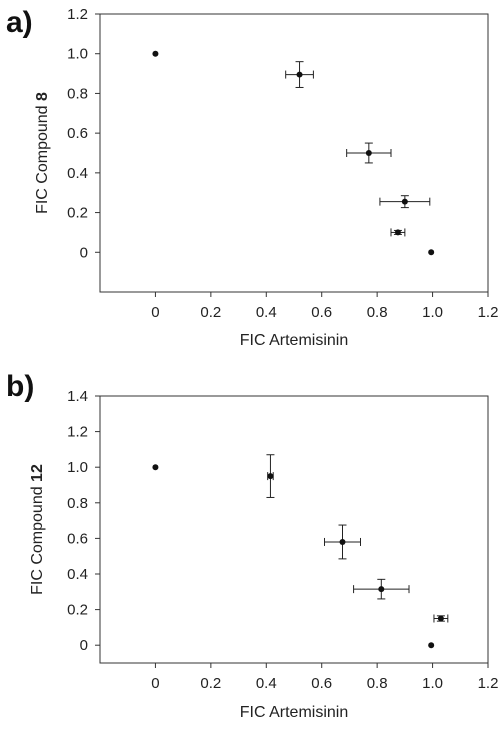 Image resolution: width=502 pixels, height=729 pixels. I want to click on y-axis-label: FIC Compound 12, so click(37, 529).